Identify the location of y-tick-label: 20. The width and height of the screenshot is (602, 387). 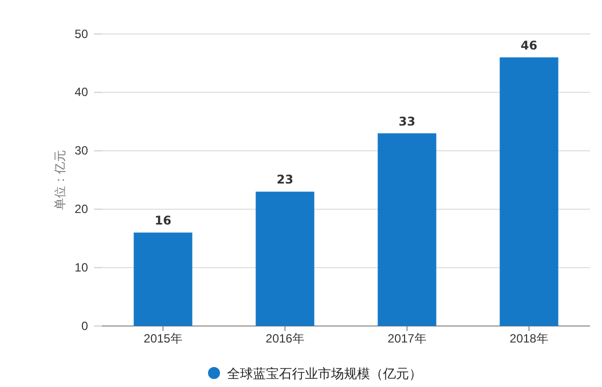
(81, 209).